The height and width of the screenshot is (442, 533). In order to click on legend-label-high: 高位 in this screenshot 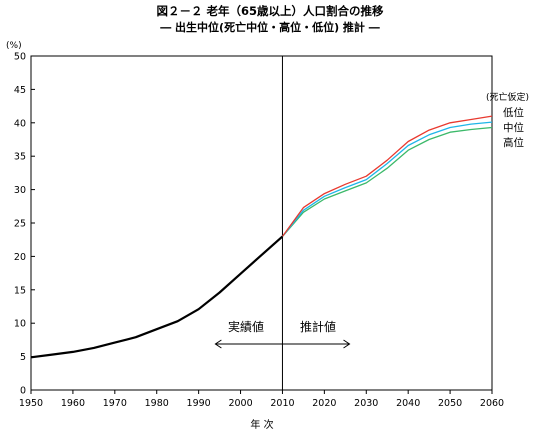, I will do `click(513, 142)`.